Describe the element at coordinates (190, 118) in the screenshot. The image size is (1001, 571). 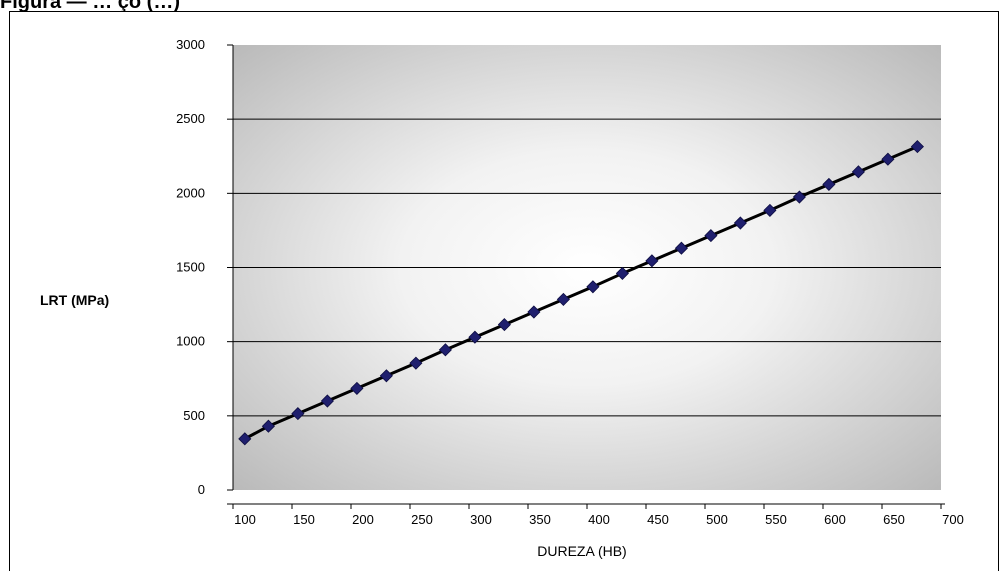
I see `y-tick-label: 2500` at that location.